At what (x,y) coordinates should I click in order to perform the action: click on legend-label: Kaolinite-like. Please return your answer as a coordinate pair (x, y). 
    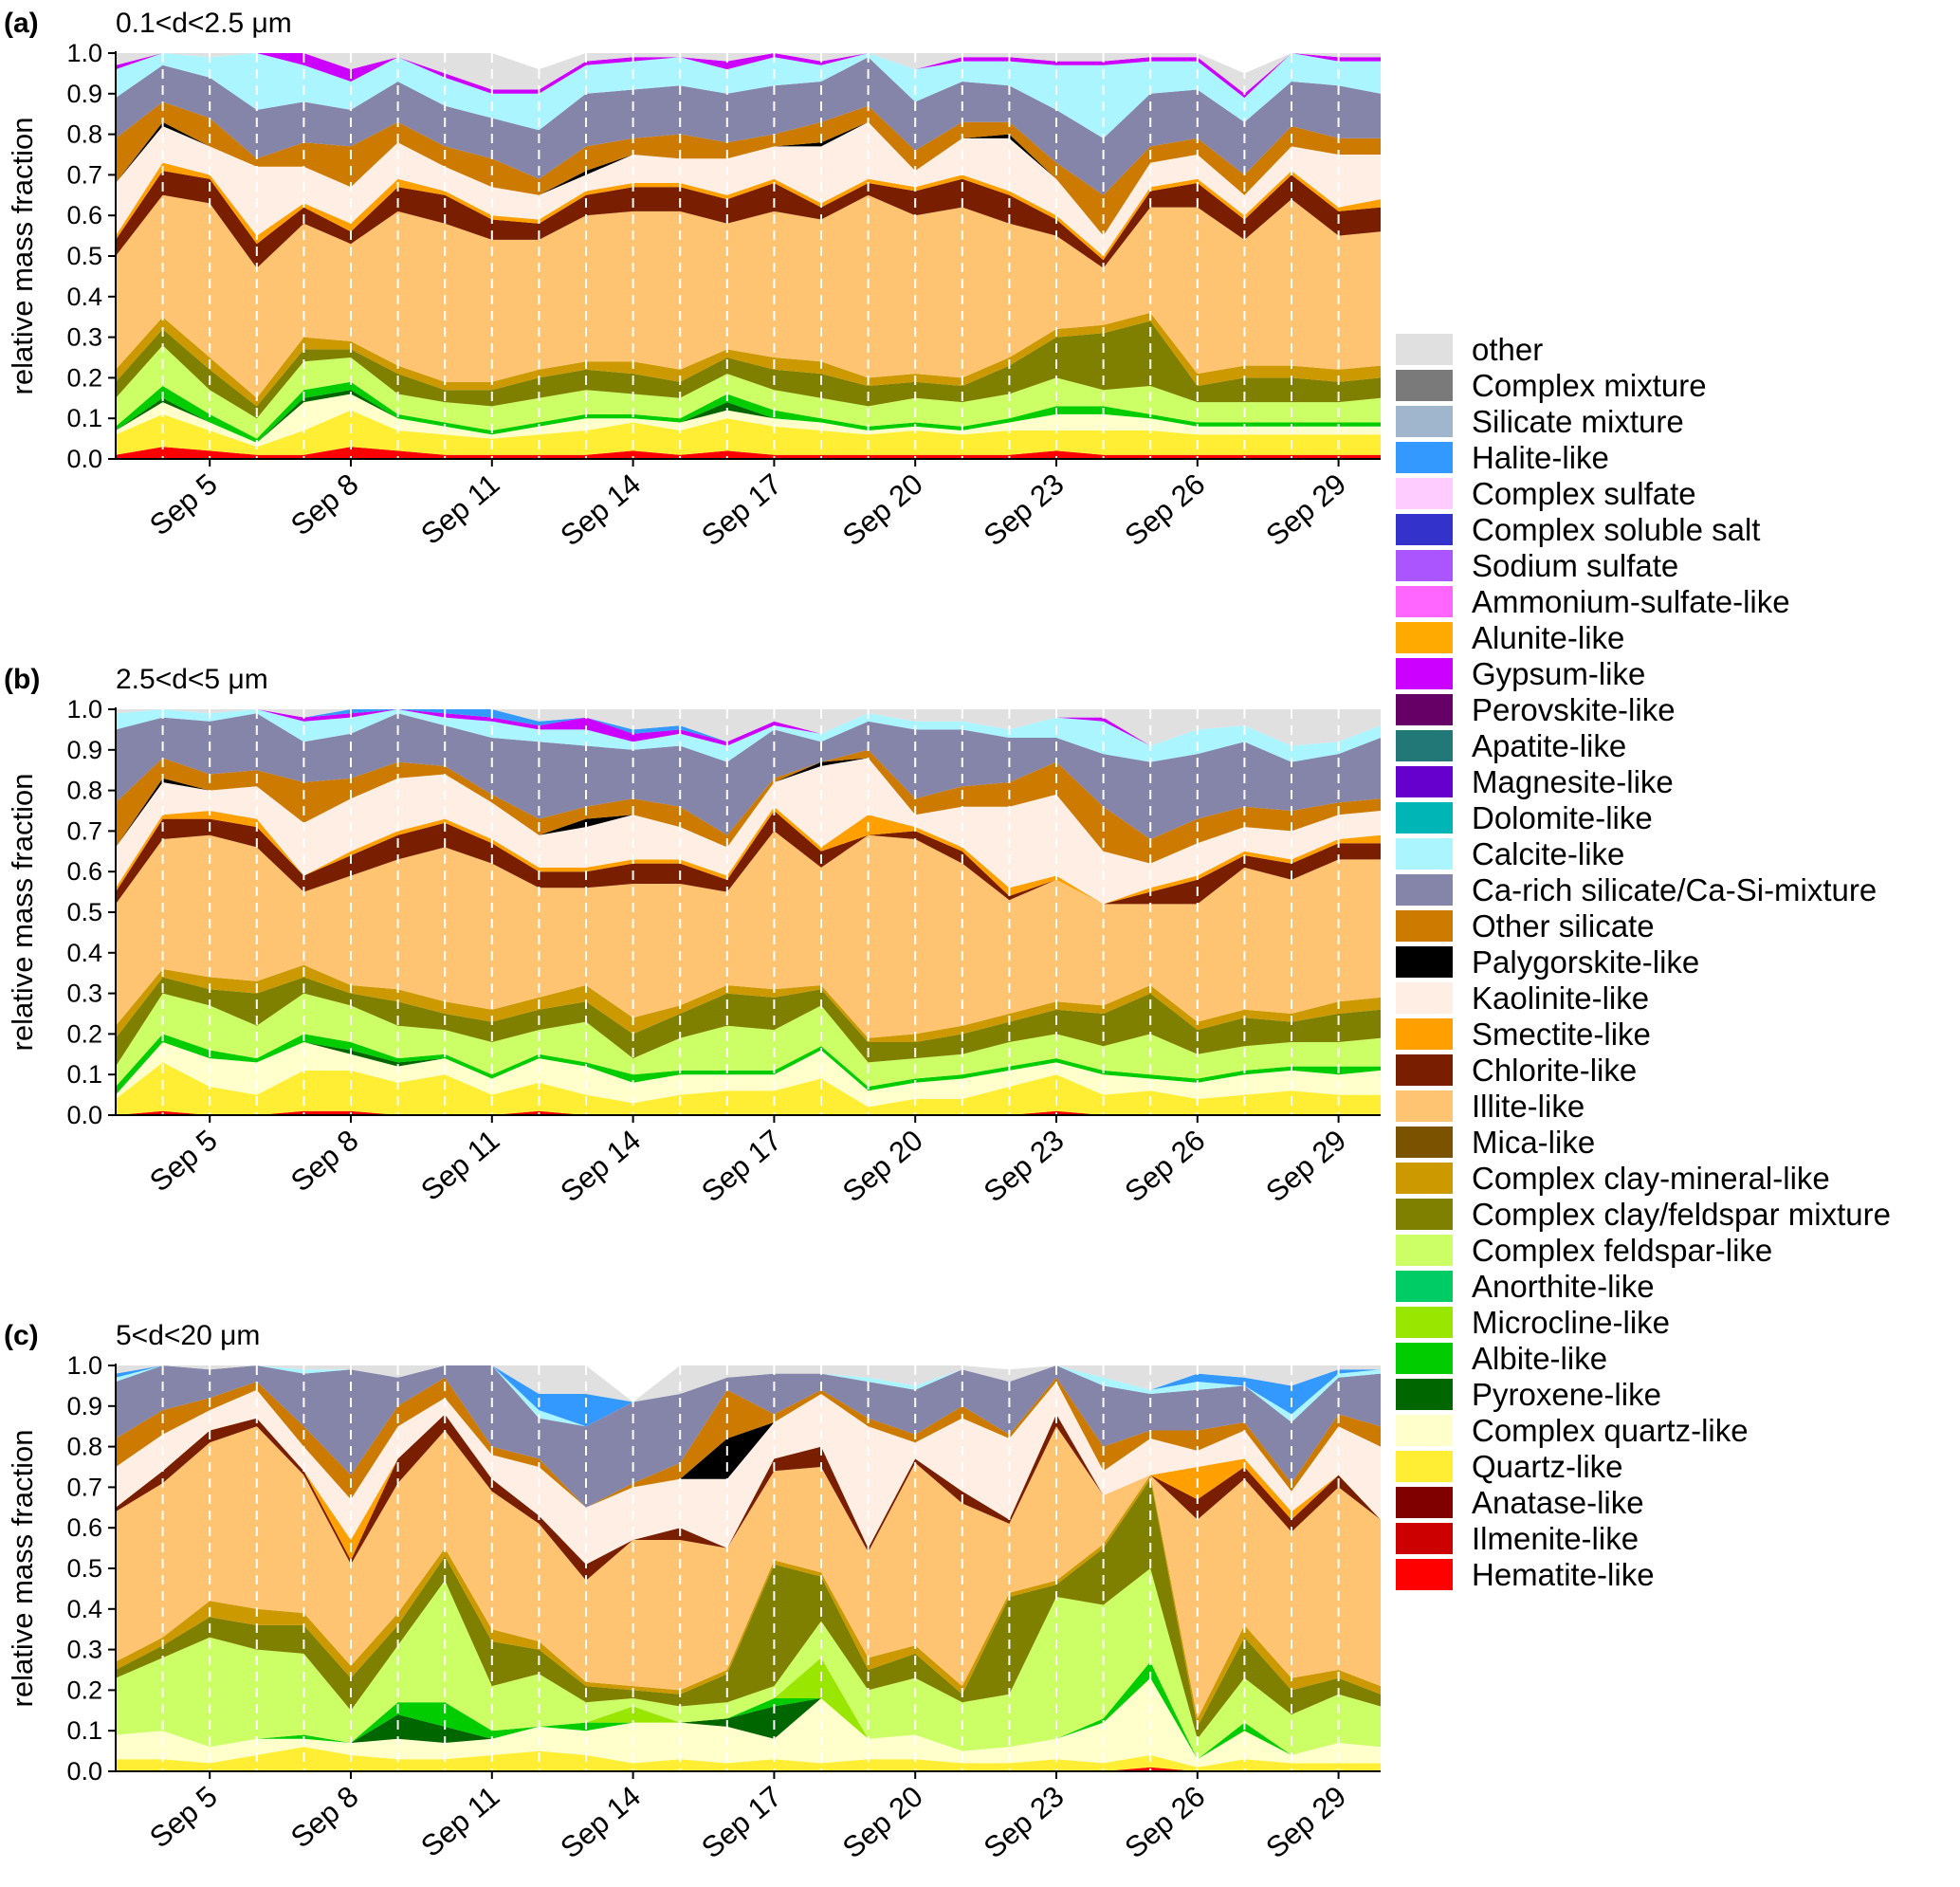
    Looking at the image, I should click on (1560, 998).